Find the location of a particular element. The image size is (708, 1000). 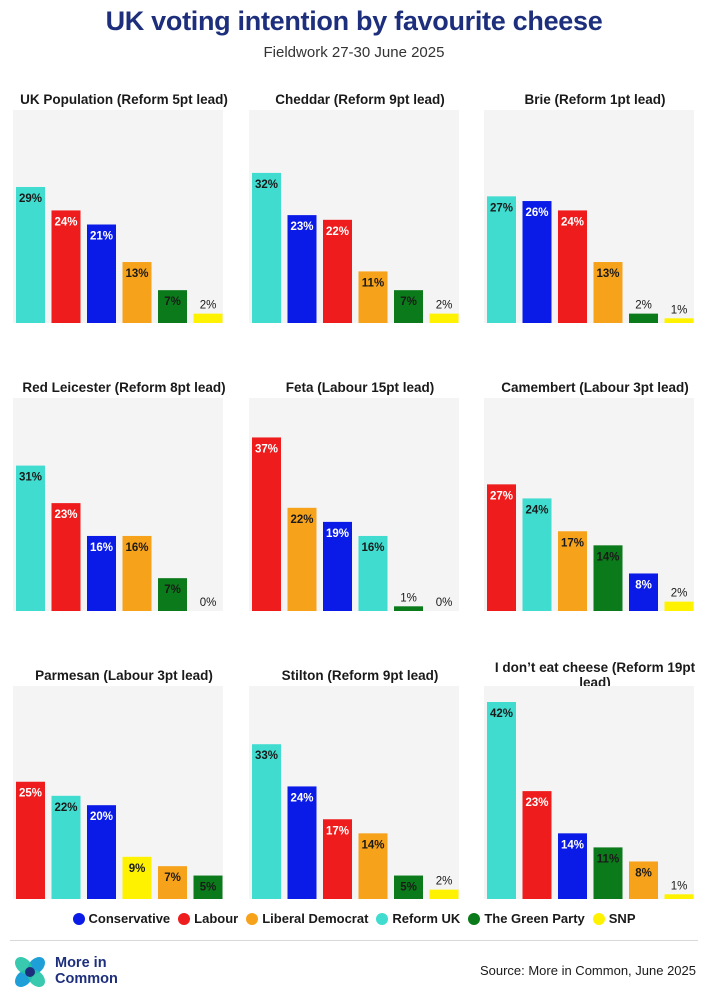

panel-title: Red Leicester (Reform 8pt lead) is located at coordinates (124, 387).